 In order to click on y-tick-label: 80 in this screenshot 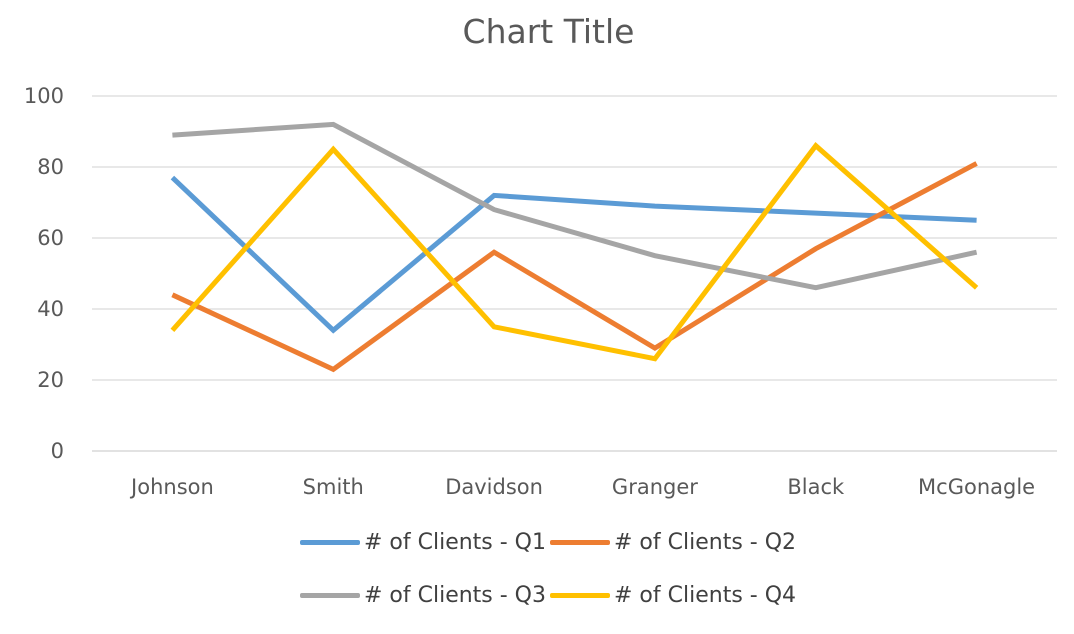, I will do `click(50, 167)`.